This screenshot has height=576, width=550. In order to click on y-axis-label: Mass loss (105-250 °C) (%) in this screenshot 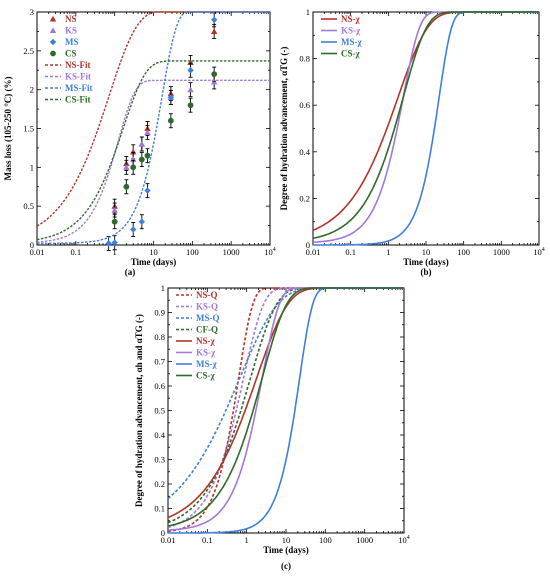, I will do `click(8, 128)`.